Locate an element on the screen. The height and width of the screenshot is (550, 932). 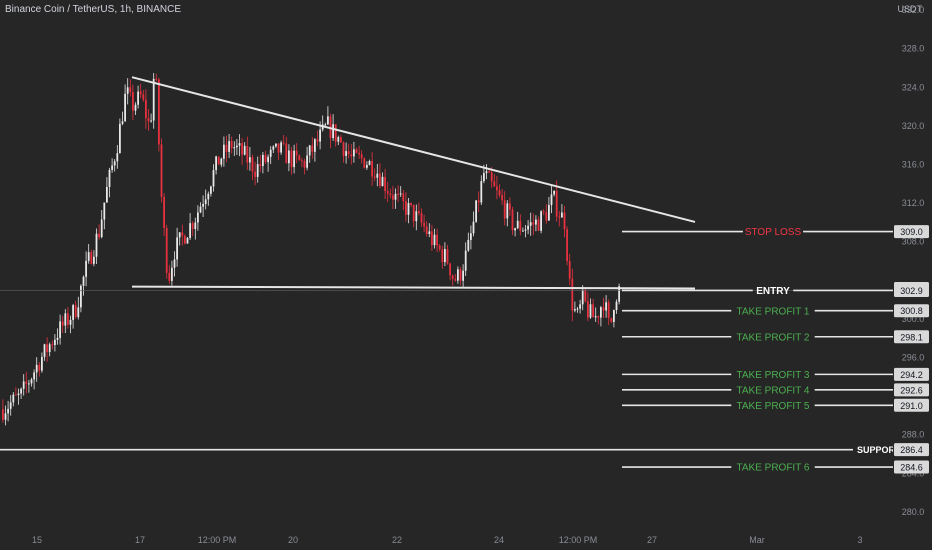
y-tick-label: 280.0 is located at coordinates (913, 512).